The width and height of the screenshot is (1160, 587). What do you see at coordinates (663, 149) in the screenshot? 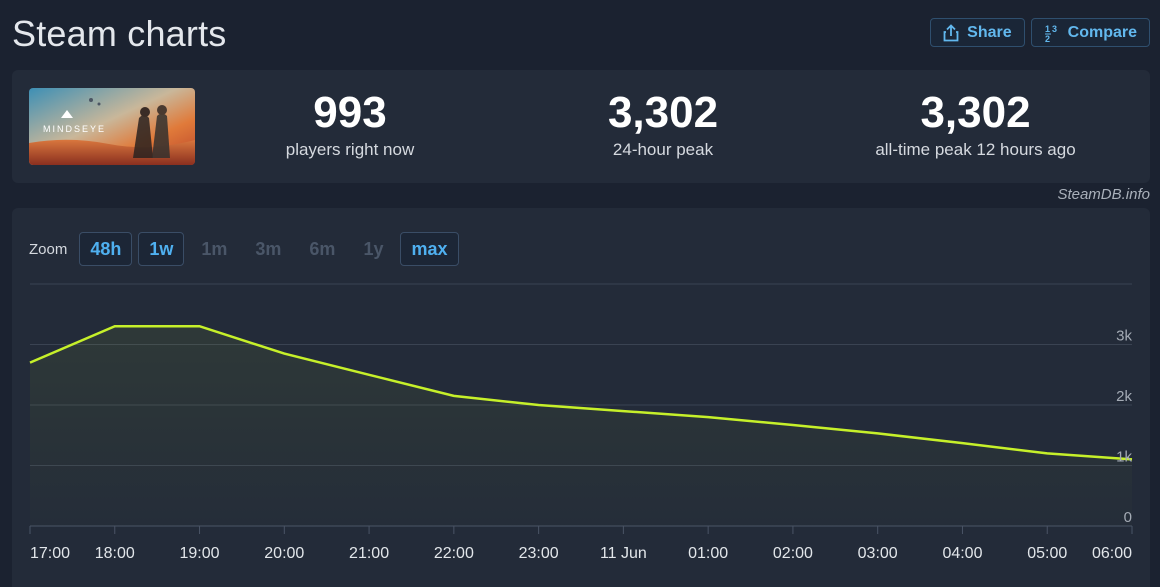
I see `24h-peak-label: 24-hour peak` at bounding box center [663, 149].